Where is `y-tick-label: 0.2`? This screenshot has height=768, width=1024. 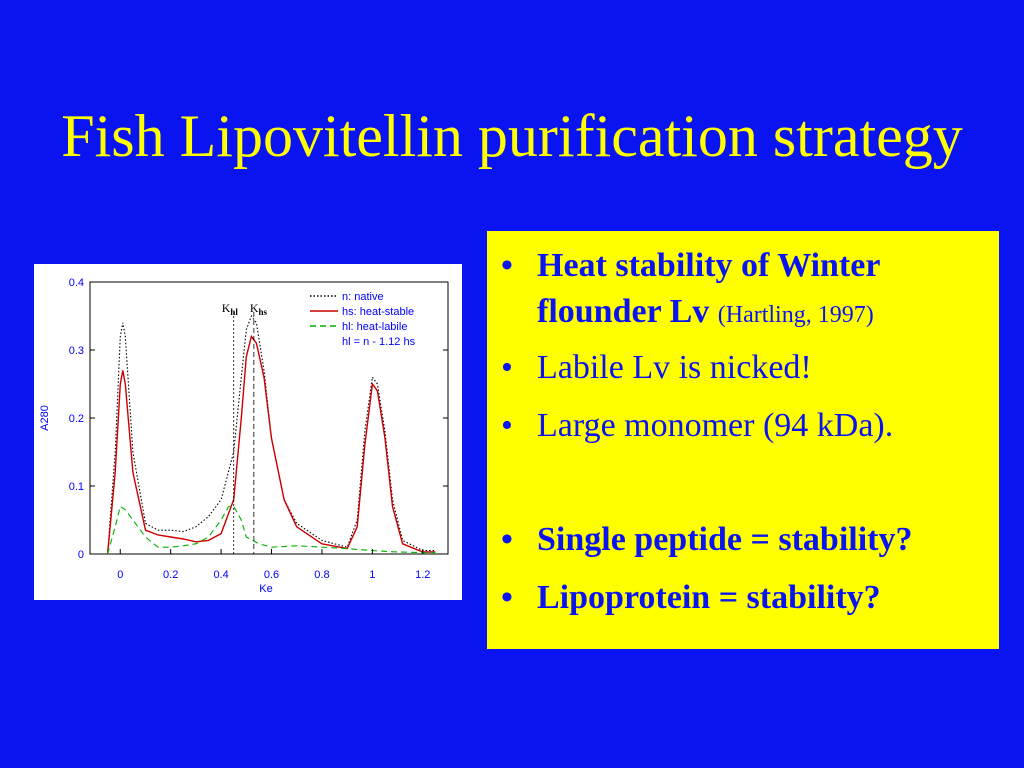
y-tick-label: 0.2 is located at coordinates (76, 419).